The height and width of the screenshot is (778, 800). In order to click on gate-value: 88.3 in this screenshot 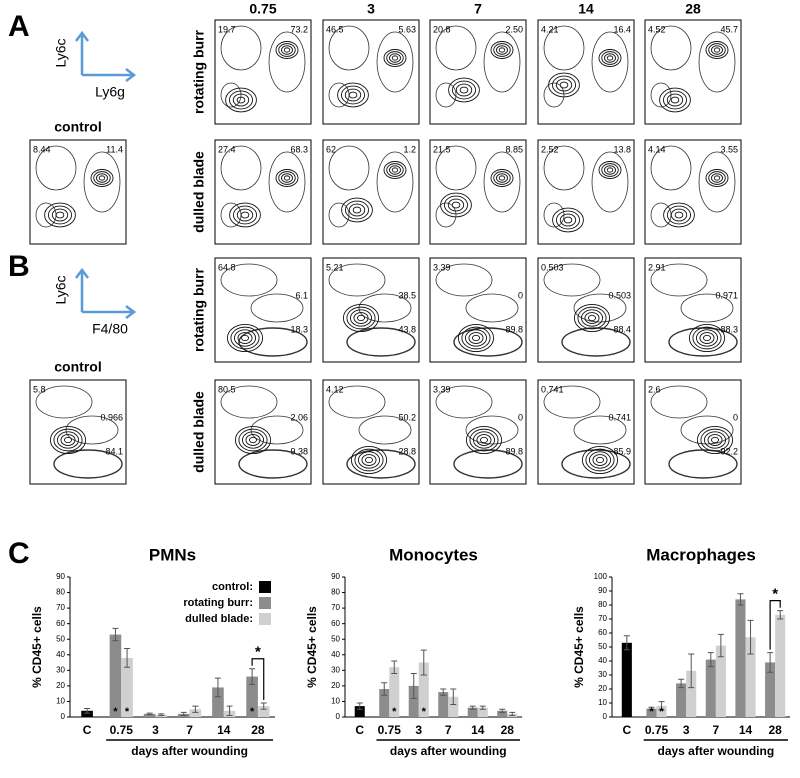, I will do `click(729, 329)`.